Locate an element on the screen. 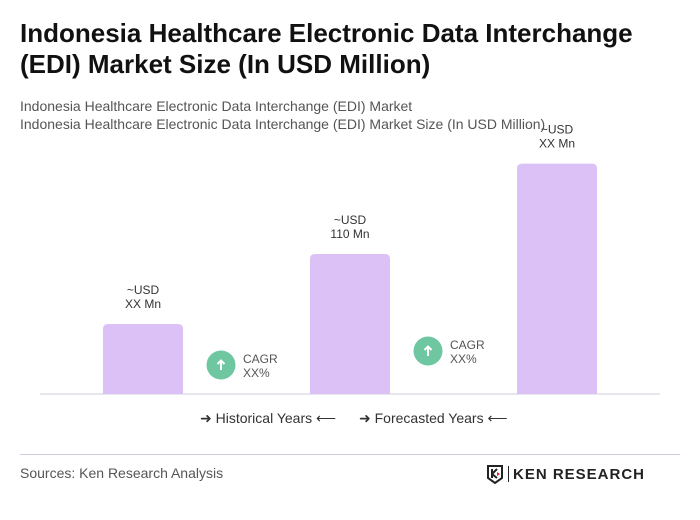  divider is located at coordinates (350, 454).